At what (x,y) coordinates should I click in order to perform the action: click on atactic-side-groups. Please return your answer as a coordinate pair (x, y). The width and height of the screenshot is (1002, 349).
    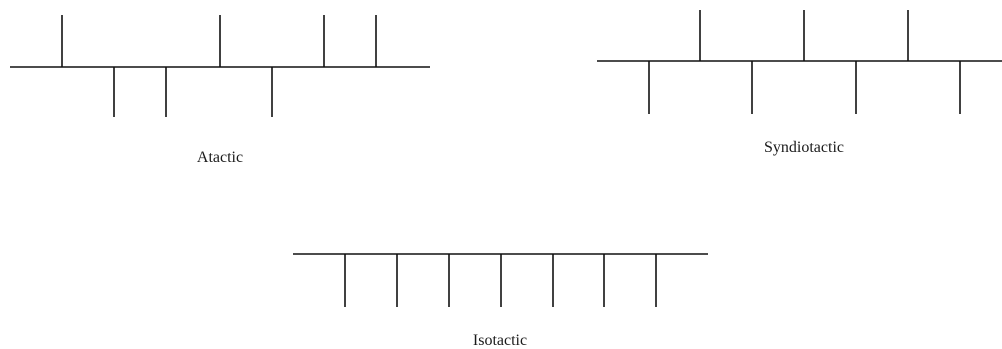
    Looking at the image, I should click on (220, 66).